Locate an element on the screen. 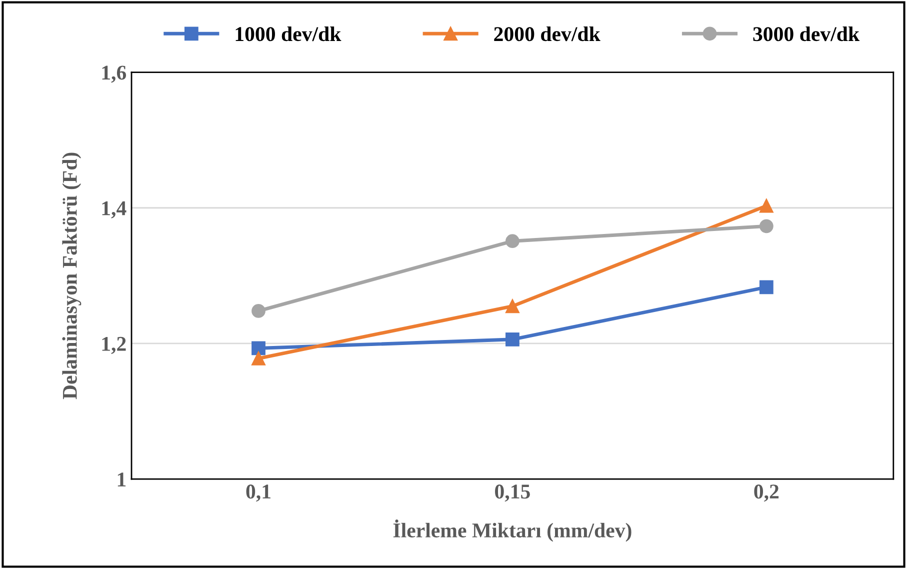  y-tick-label: 1,6 is located at coordinates (114, 74).